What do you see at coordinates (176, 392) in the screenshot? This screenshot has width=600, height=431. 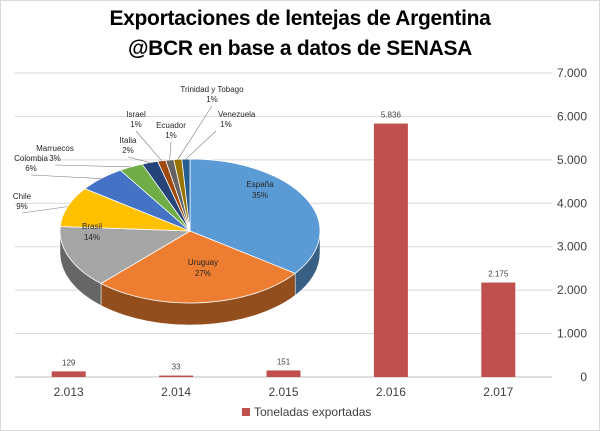 I see `x-tick-label: 2.014` at bounding box center [176, 392].